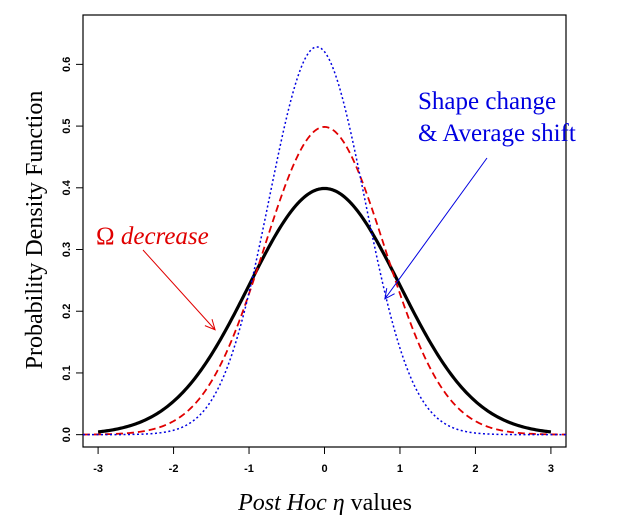  What do you see at coordinates (436, 228) in the screenshot?
I see `shape-change-arrow` at bounding box center [436, 228].